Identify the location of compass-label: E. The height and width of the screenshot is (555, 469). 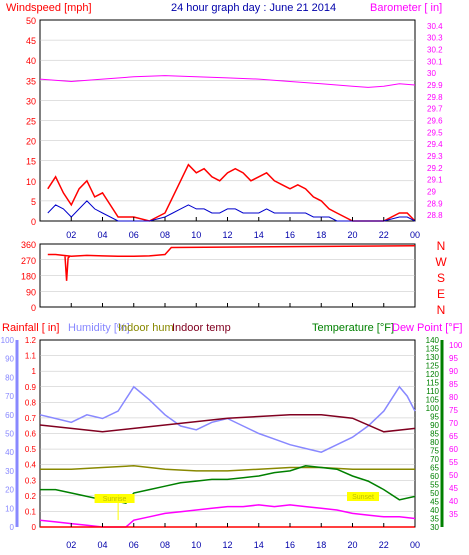
(441, 294).